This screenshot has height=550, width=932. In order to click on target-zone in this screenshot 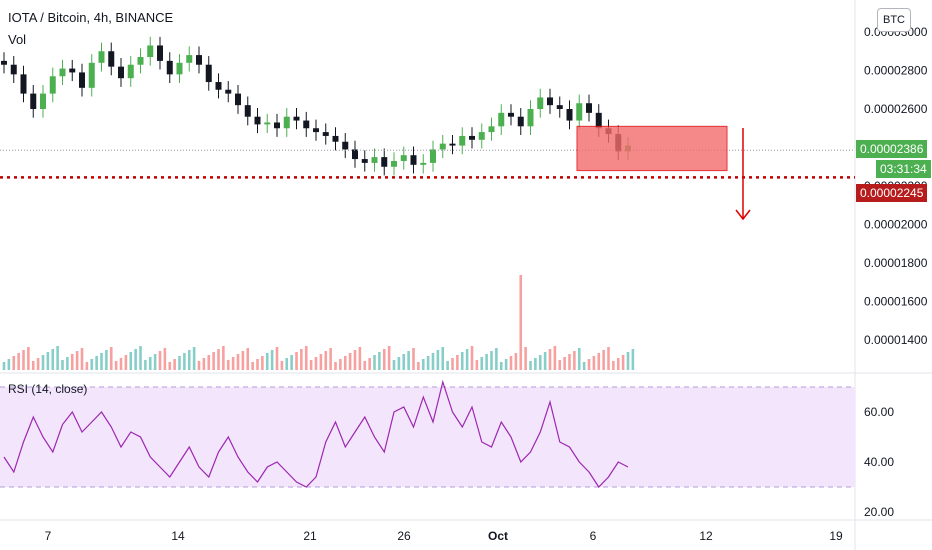, I will do `click(652, 148)`.